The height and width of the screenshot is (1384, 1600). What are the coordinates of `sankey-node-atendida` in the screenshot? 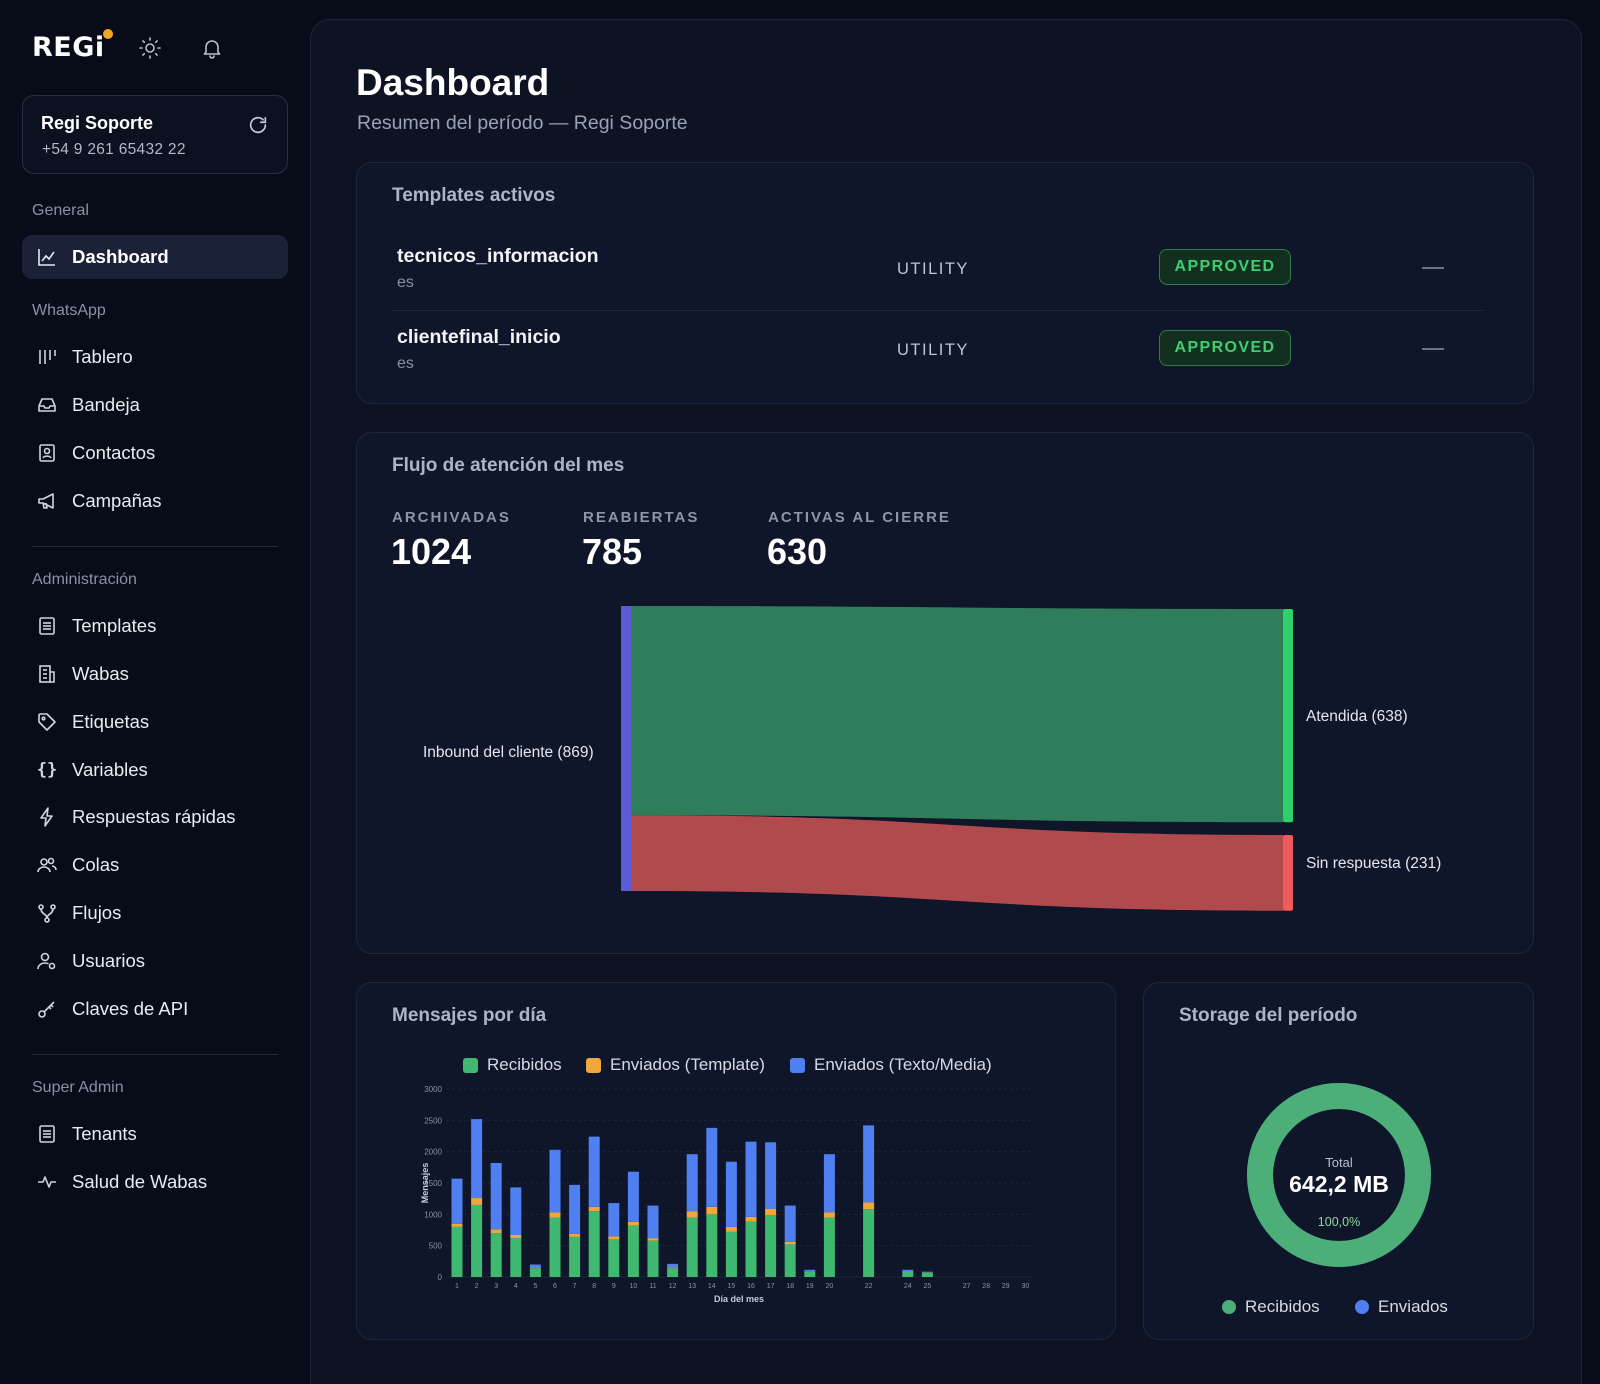 It's located at (1288, 716).